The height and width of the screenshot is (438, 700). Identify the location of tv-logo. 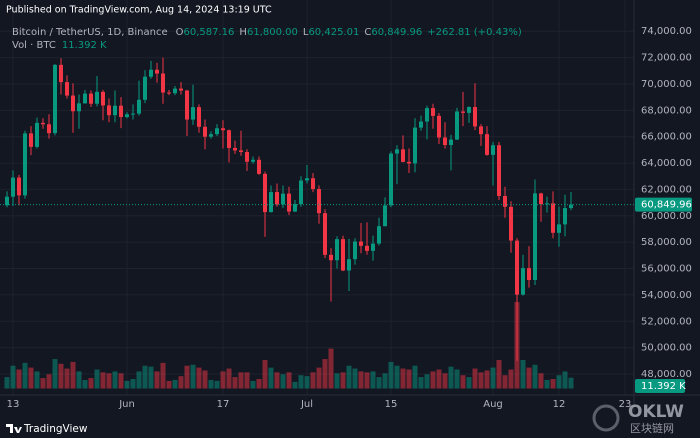
(14, 428).